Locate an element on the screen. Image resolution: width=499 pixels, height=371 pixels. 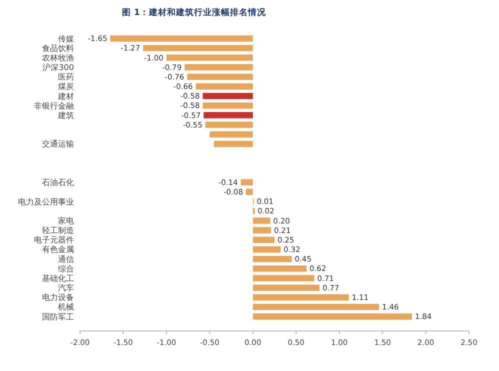
y-tick-label: 建筑 is located at coordinates (65, 115).